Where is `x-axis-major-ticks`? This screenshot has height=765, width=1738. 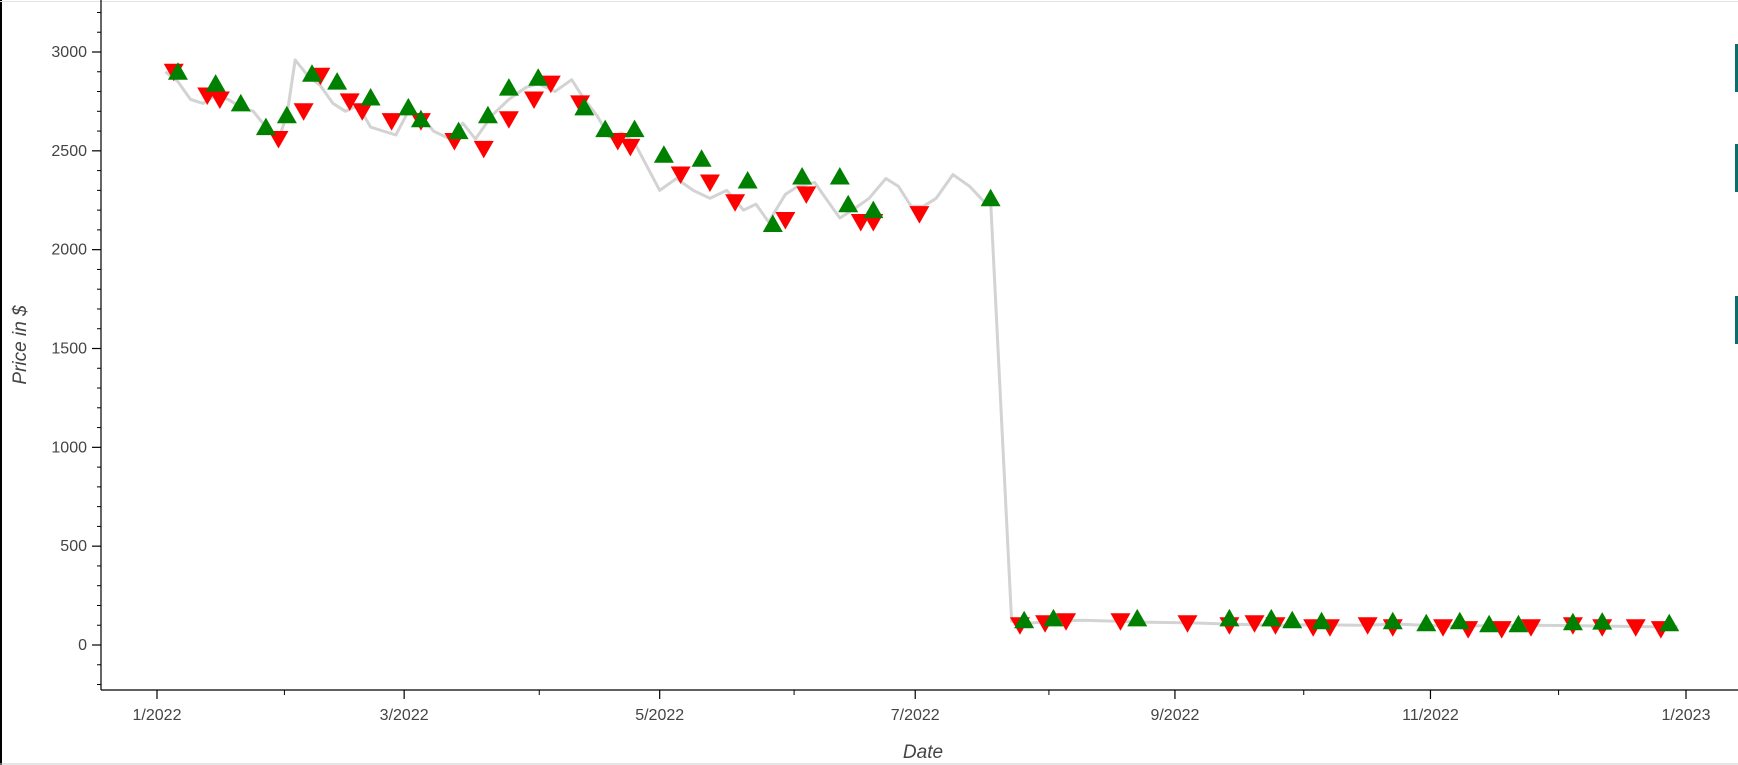
x-axis-major-ticks is located at coordinates (921, 694).